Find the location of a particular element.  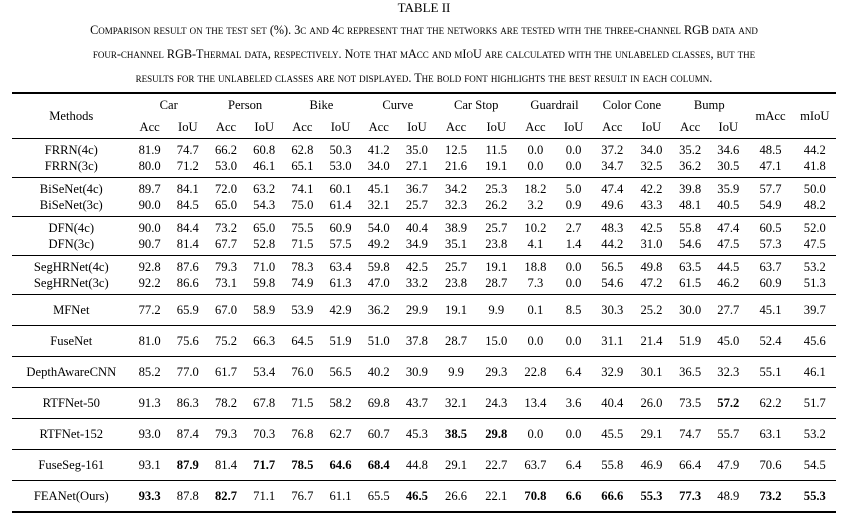

metric-cell: 43.7 is located at coordinates (416, 403).